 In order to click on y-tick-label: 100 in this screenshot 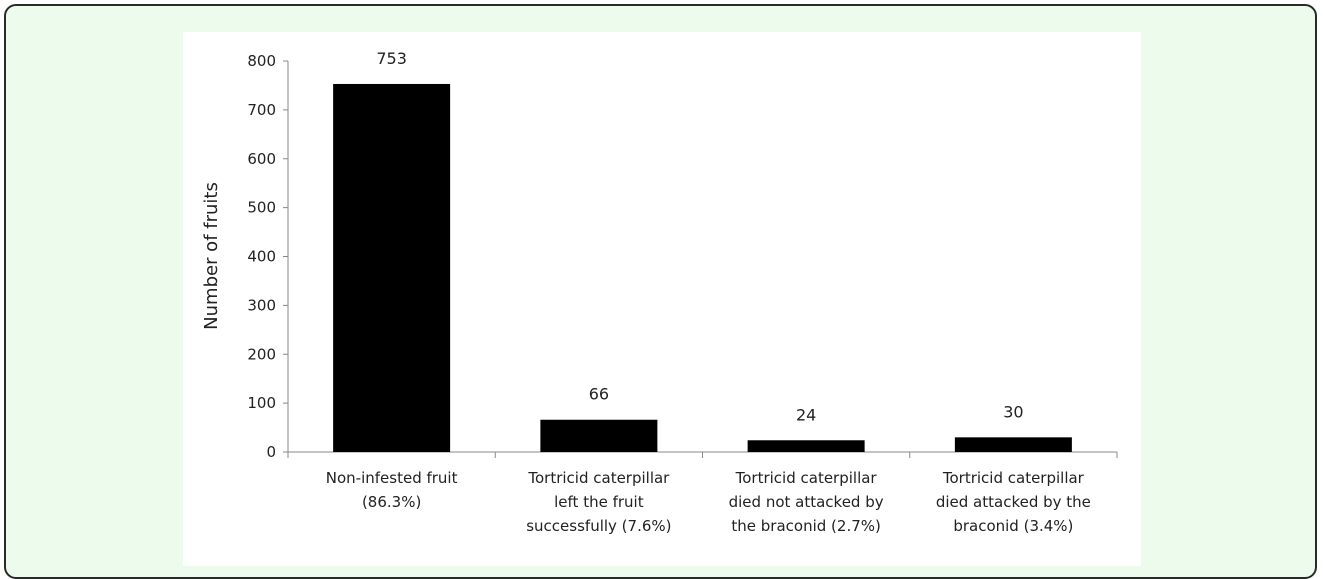, I will do `click(261, 403)`.